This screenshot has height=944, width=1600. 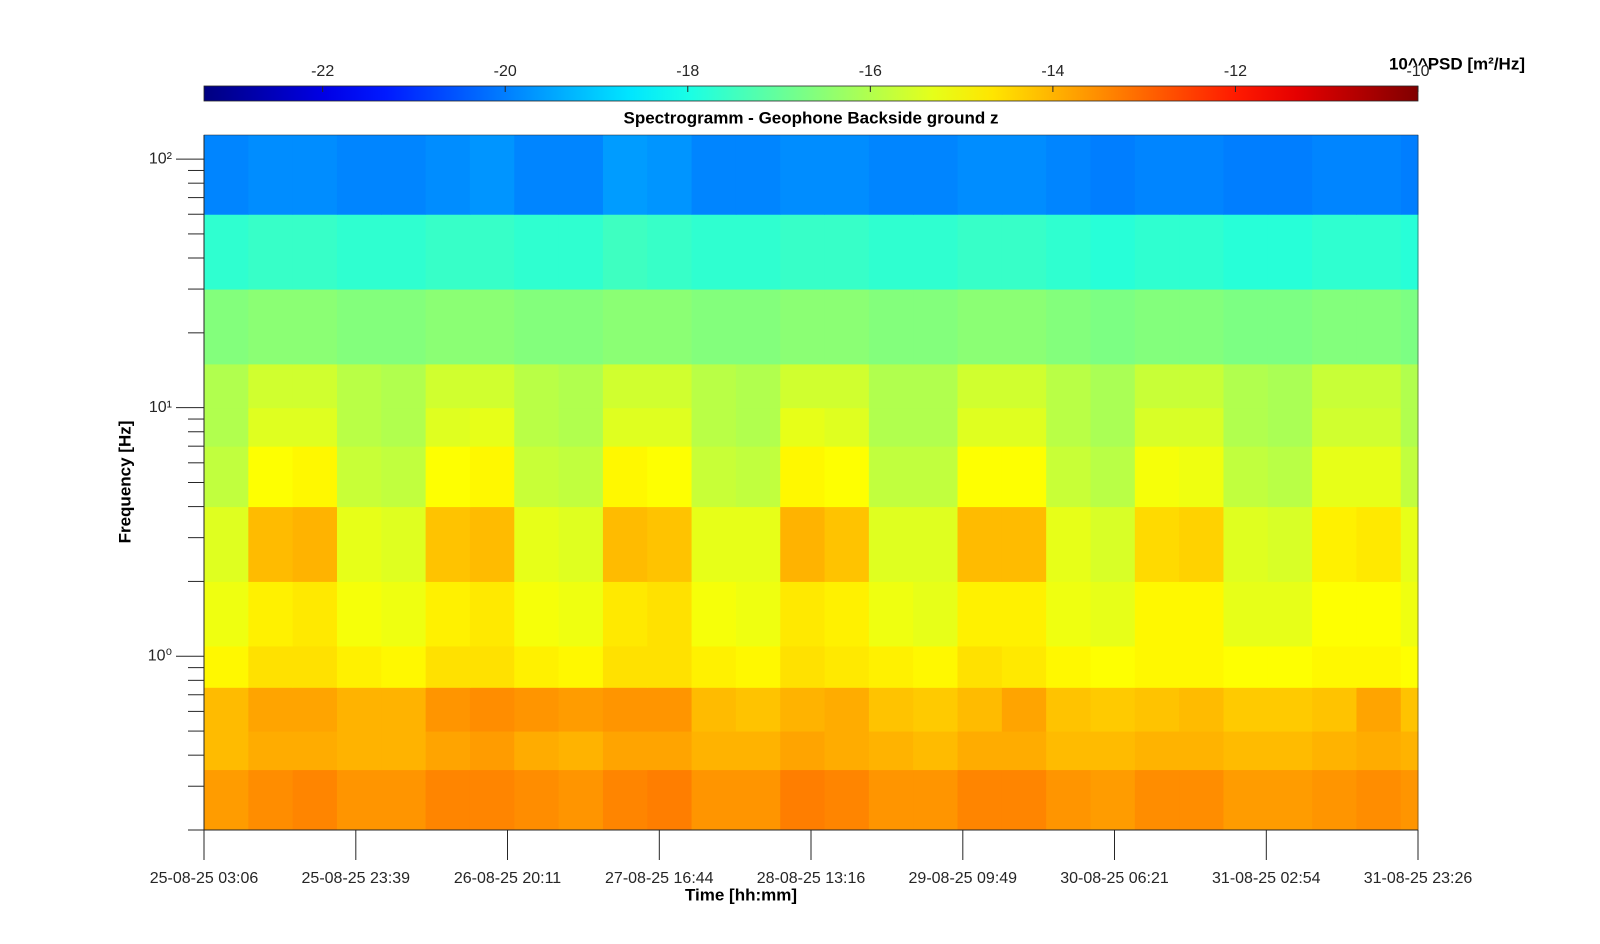 I want to click on y-tick-label: 10¹, so click(x=160, y=407).